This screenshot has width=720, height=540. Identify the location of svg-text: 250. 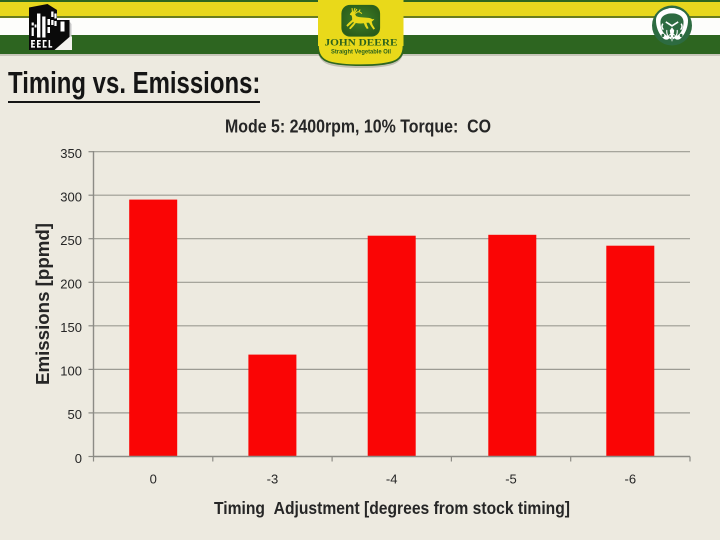
(71, 240).